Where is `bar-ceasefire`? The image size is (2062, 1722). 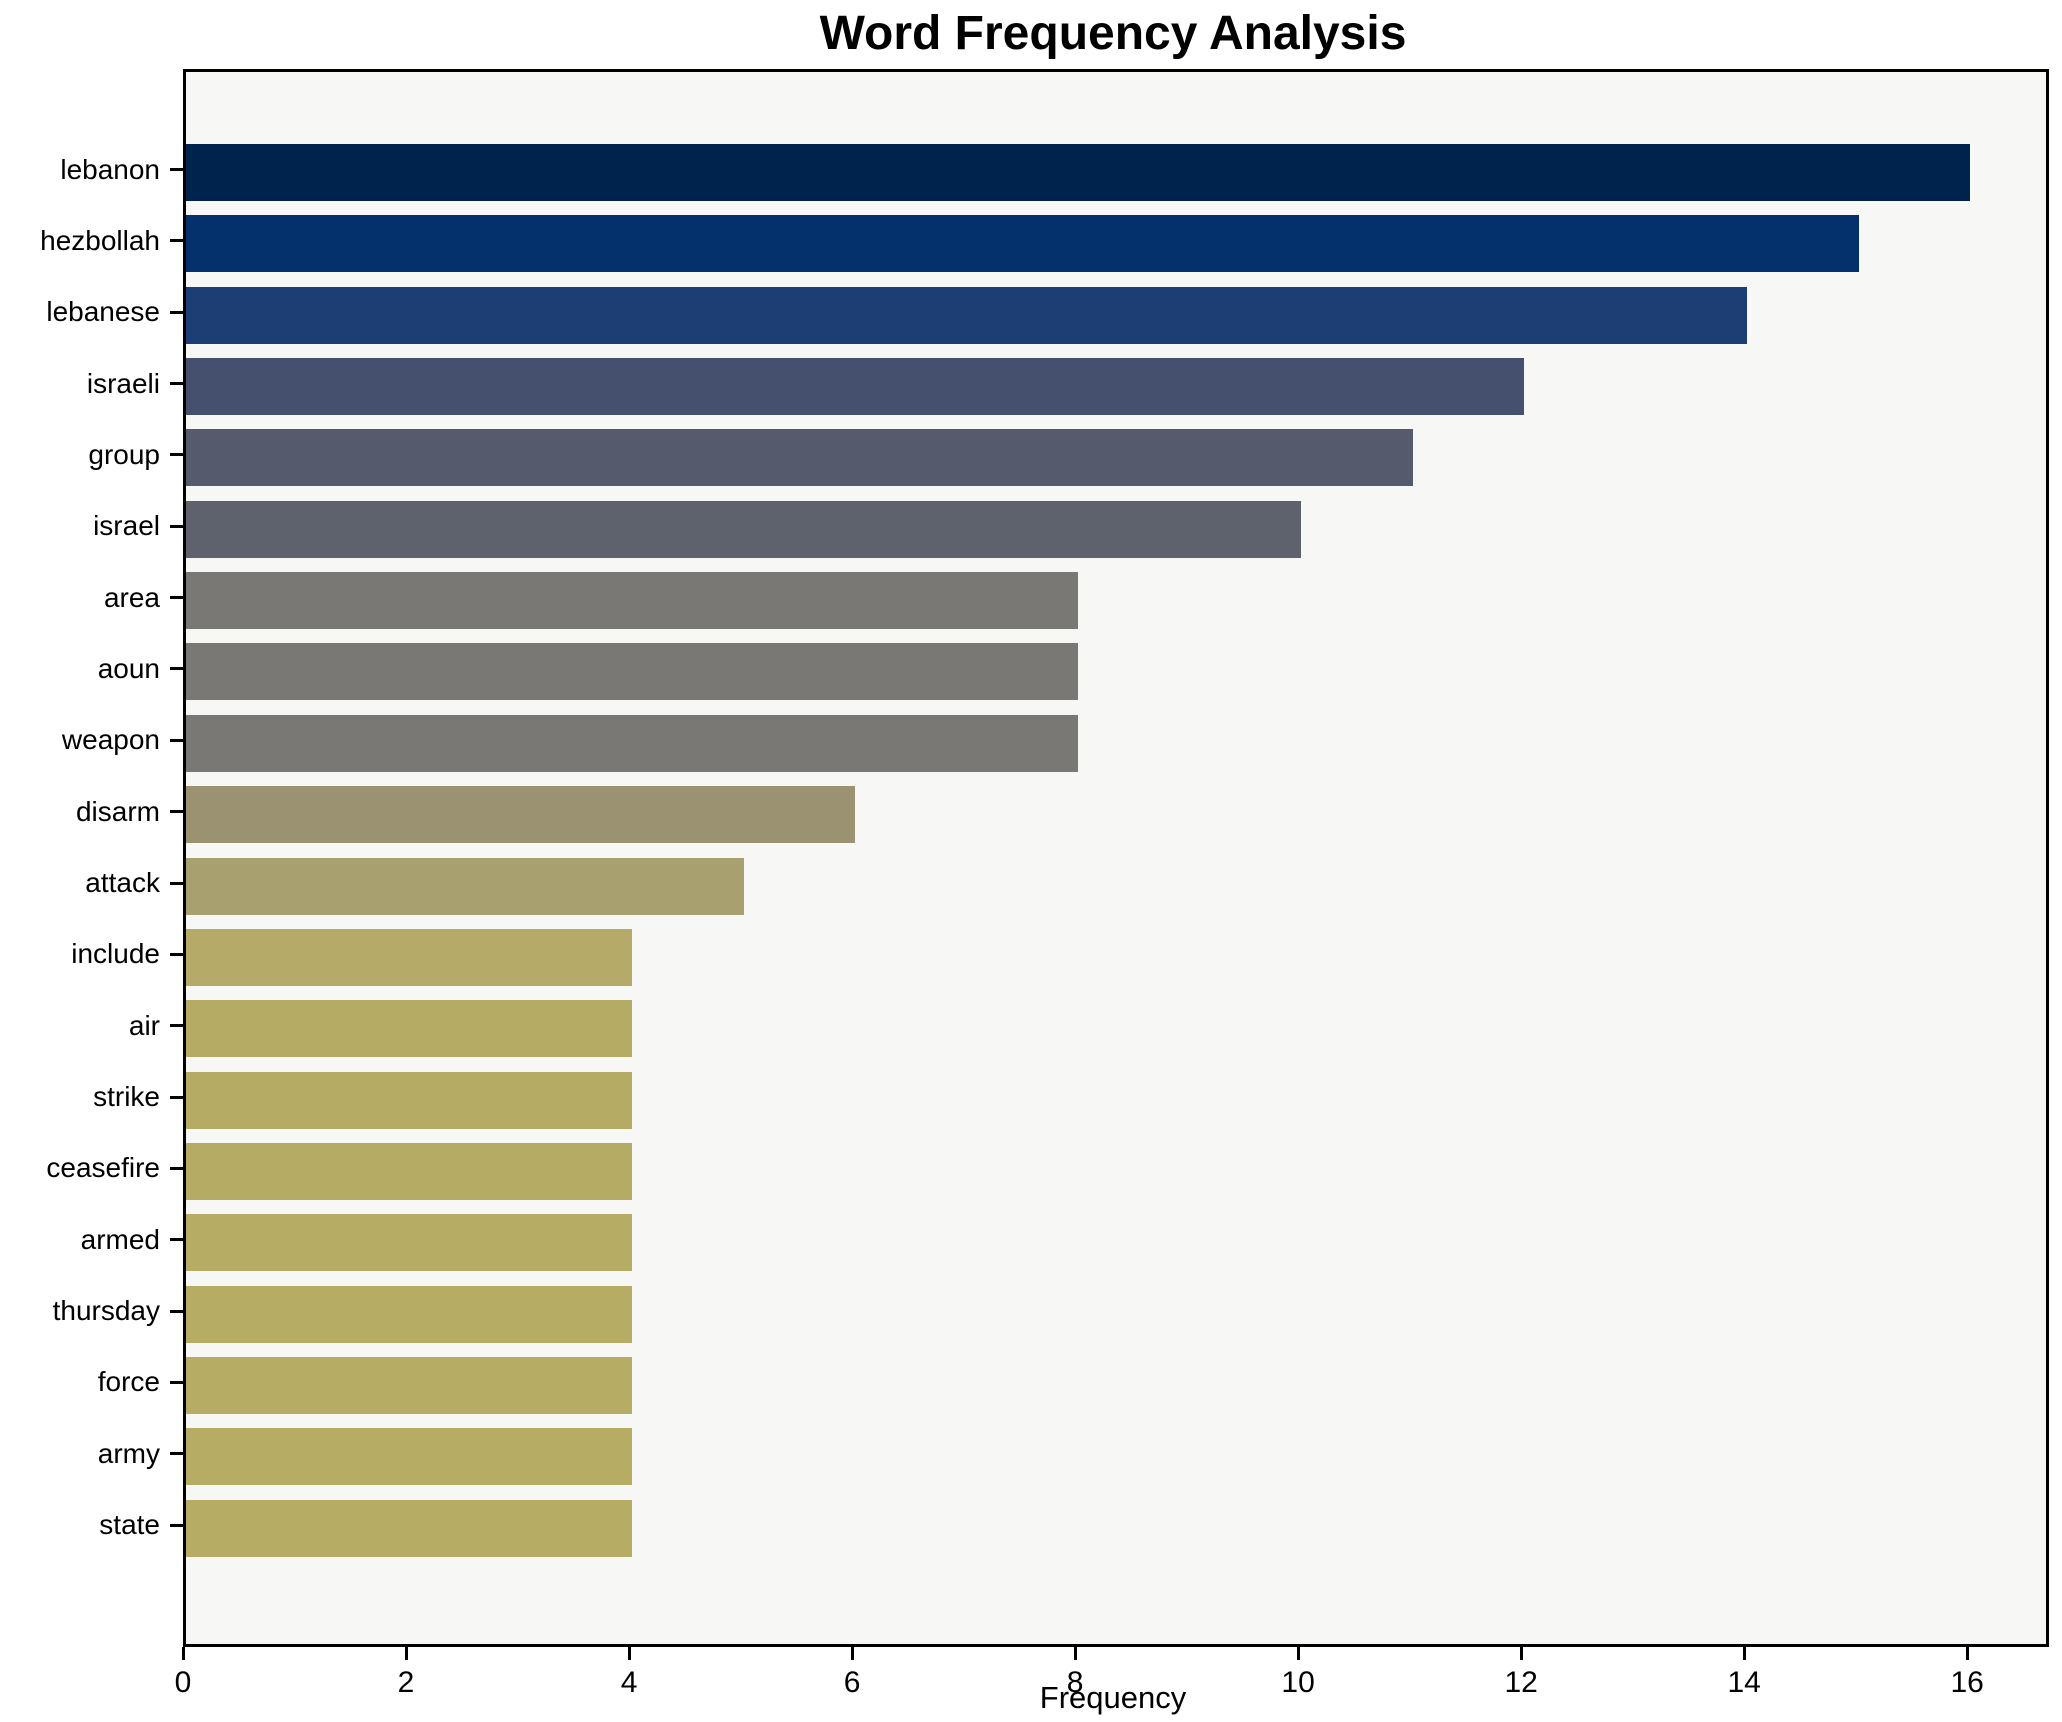 bar-ceasefire is located at coordinates (409, 1171).